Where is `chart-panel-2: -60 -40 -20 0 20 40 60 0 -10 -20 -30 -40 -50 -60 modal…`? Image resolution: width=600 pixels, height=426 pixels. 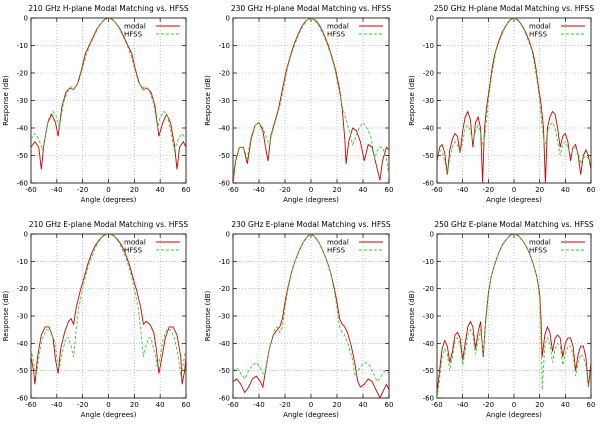
chart-panel-2: -60 -40 -20 0 20 40 60 0 -10 -20 -30 -40 -50 -60 modal… is located at coordinates (298, 104).